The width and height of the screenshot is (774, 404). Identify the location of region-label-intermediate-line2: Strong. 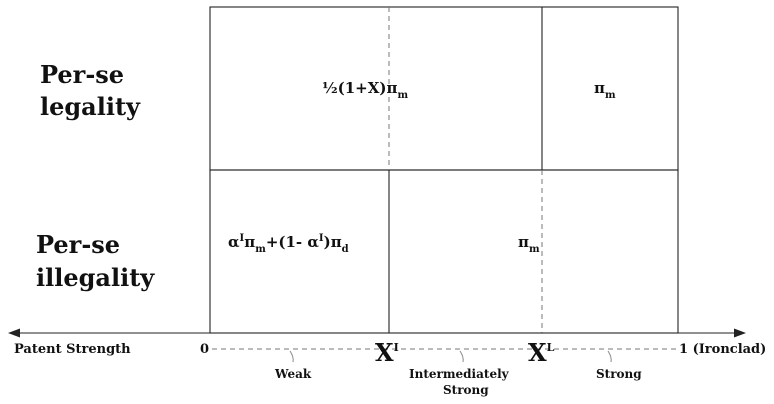
(466, 390).